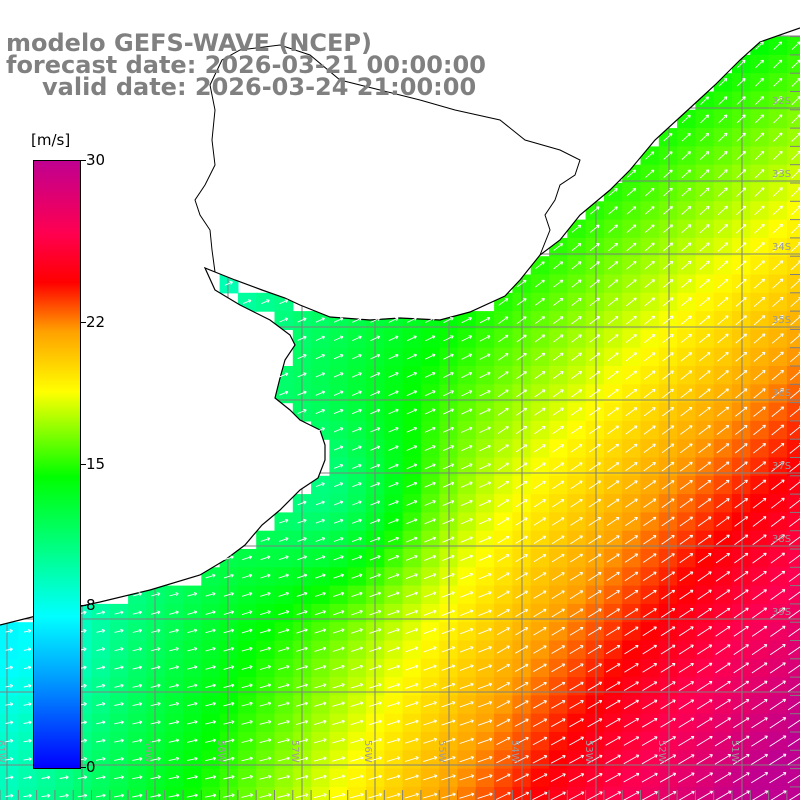  I want to click on colorbar-tick-label: 30, so click(96, 160).